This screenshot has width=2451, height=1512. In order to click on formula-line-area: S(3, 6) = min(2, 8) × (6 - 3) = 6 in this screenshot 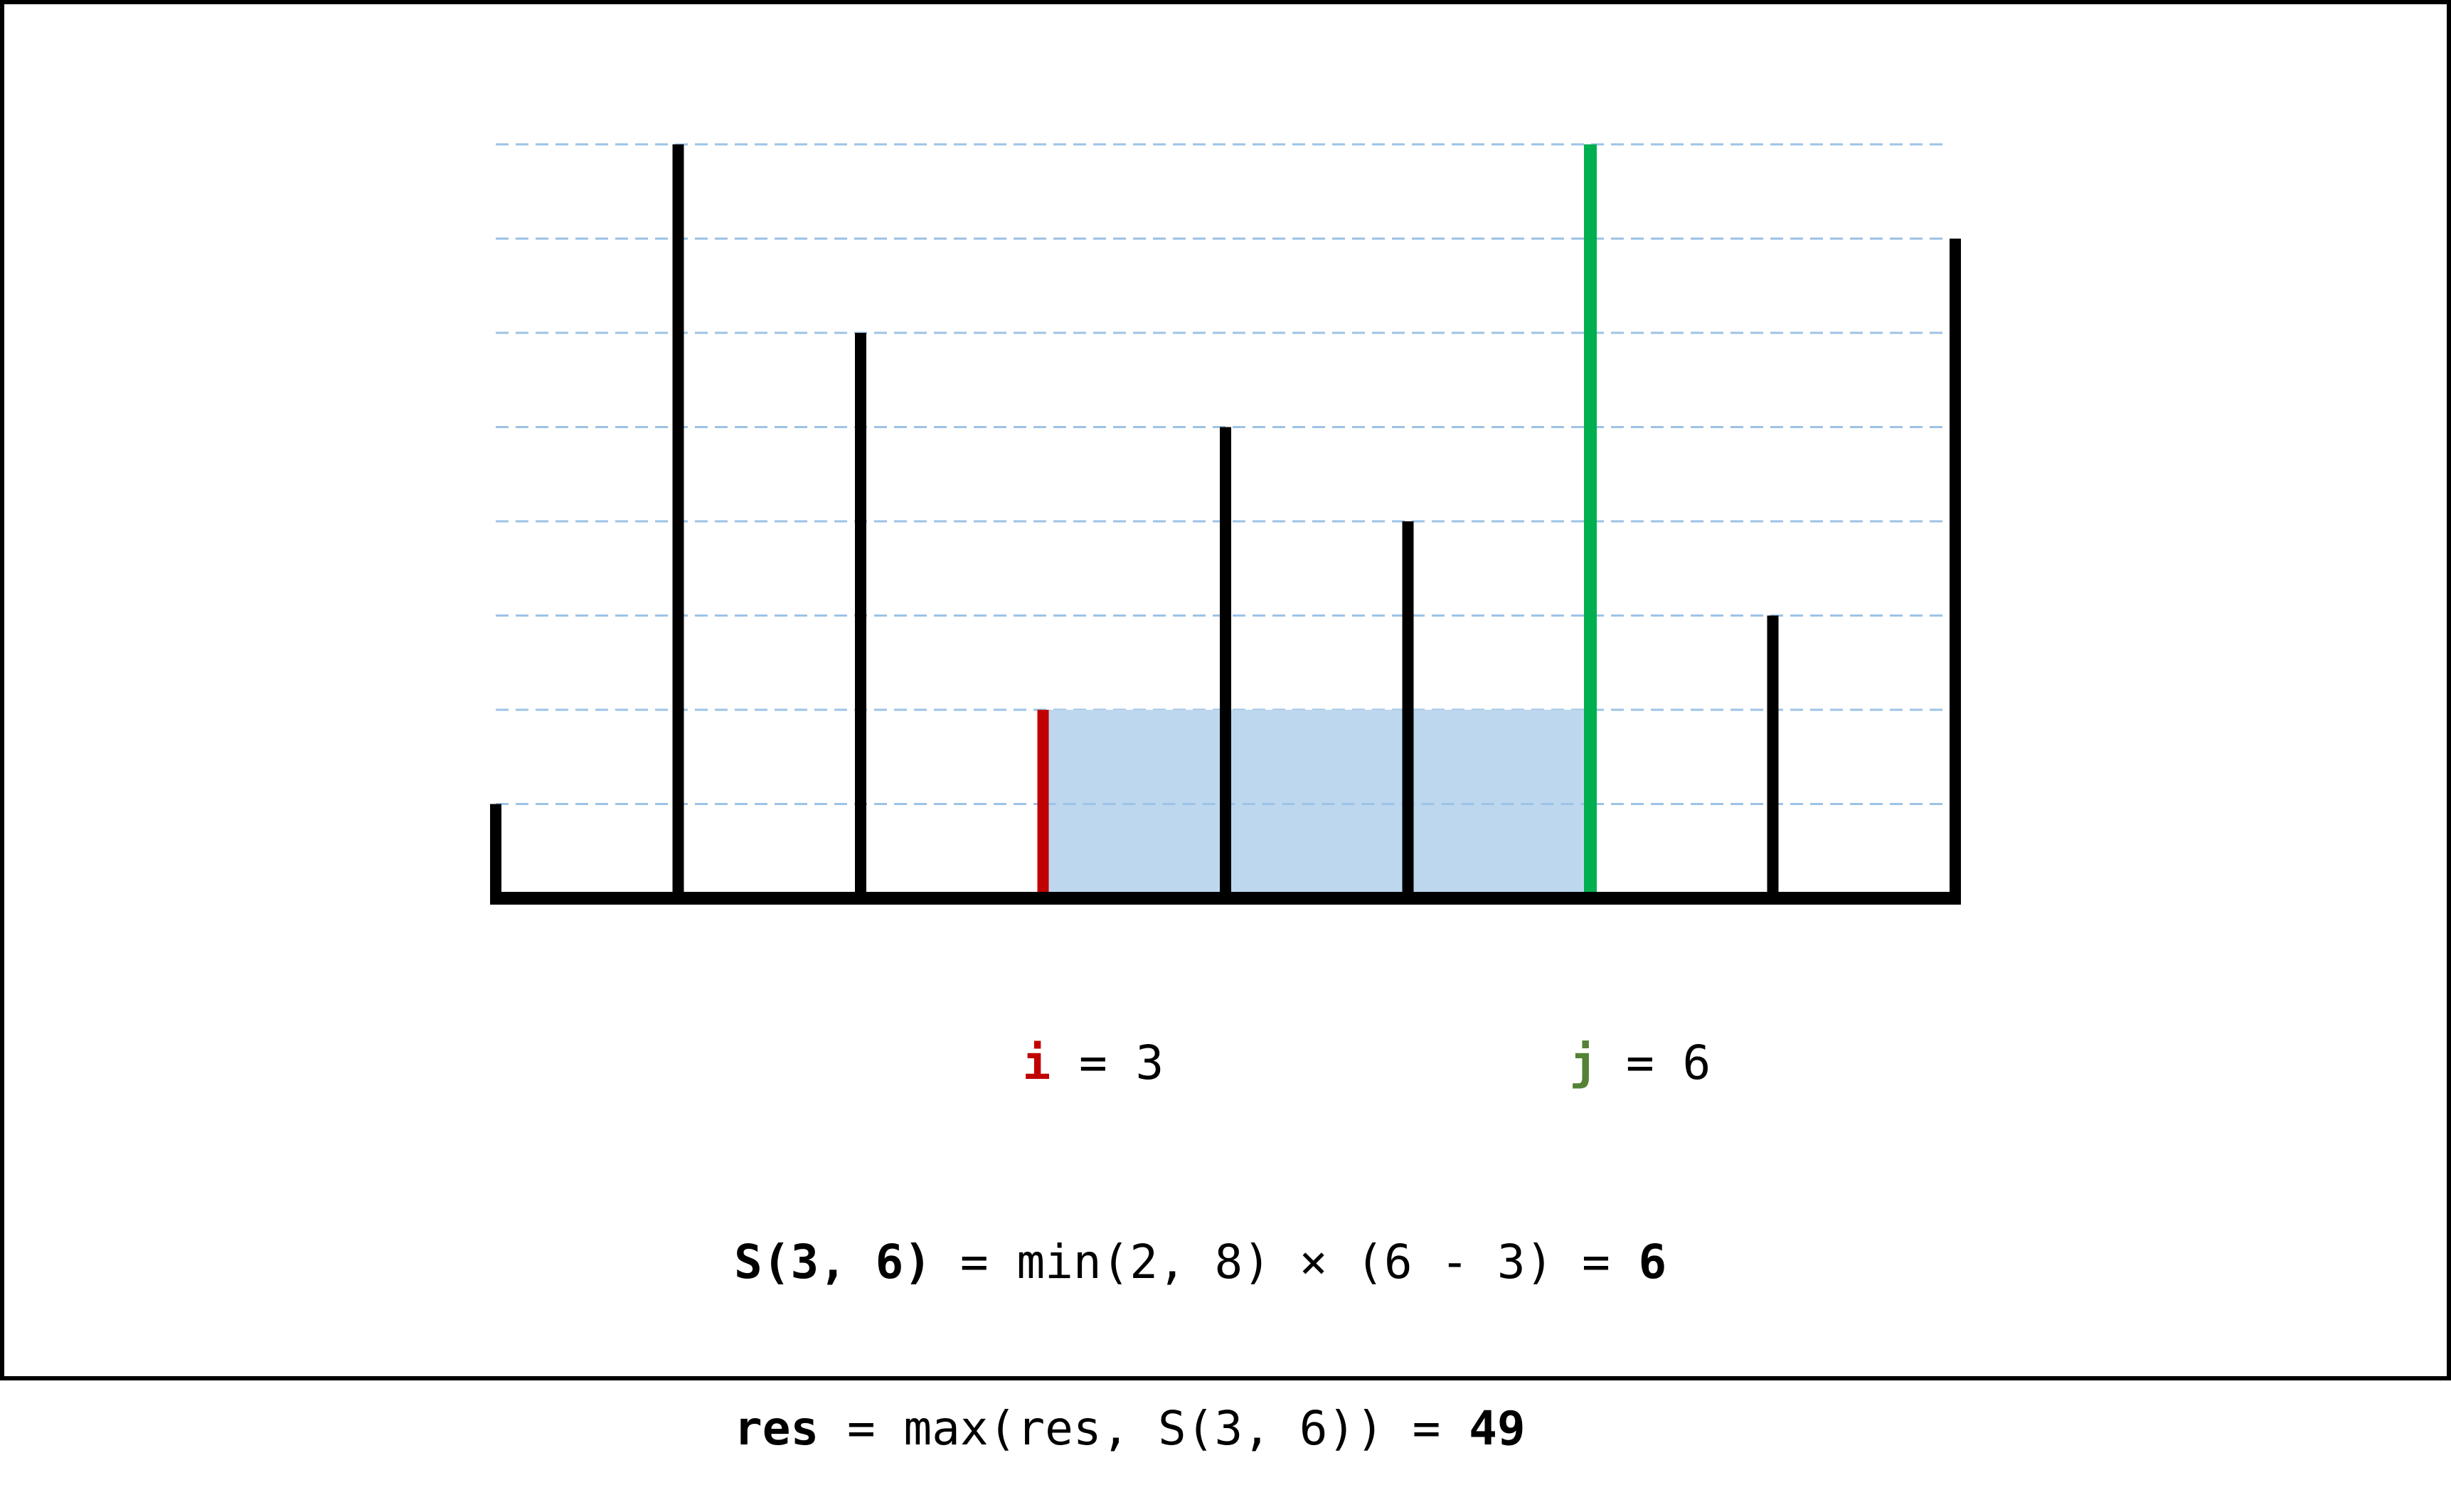, I will do `click(1200, 1262)`.